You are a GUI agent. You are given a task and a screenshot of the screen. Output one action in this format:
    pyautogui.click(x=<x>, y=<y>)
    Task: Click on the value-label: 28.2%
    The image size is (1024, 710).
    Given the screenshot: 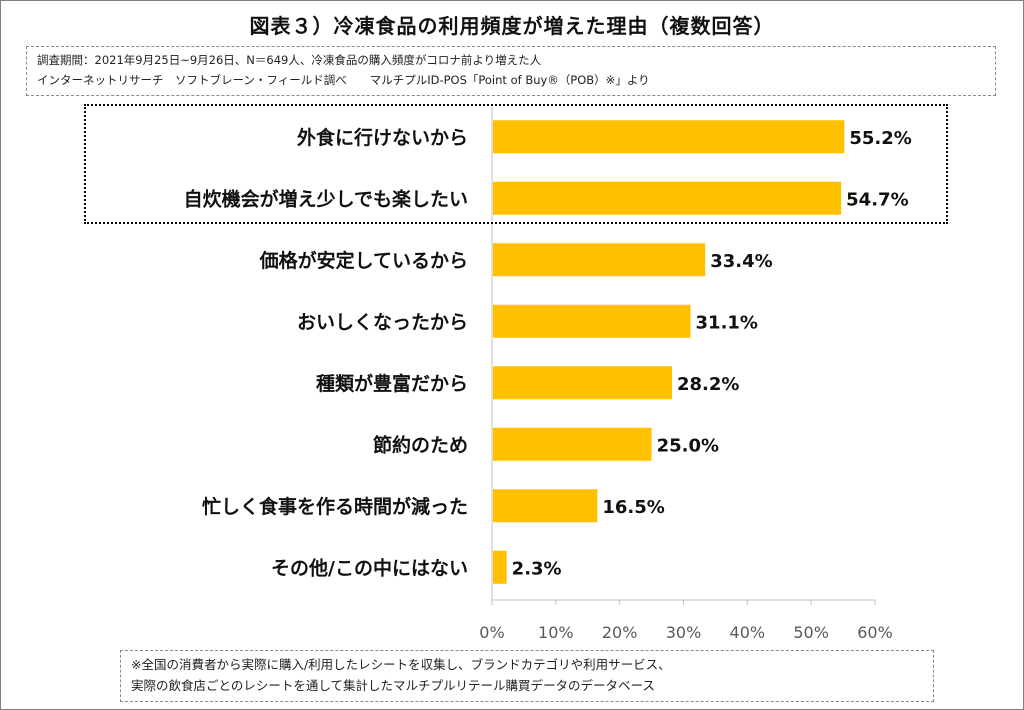 What is the action you would take?
    pyautogui.click(x=708, y=384)
    